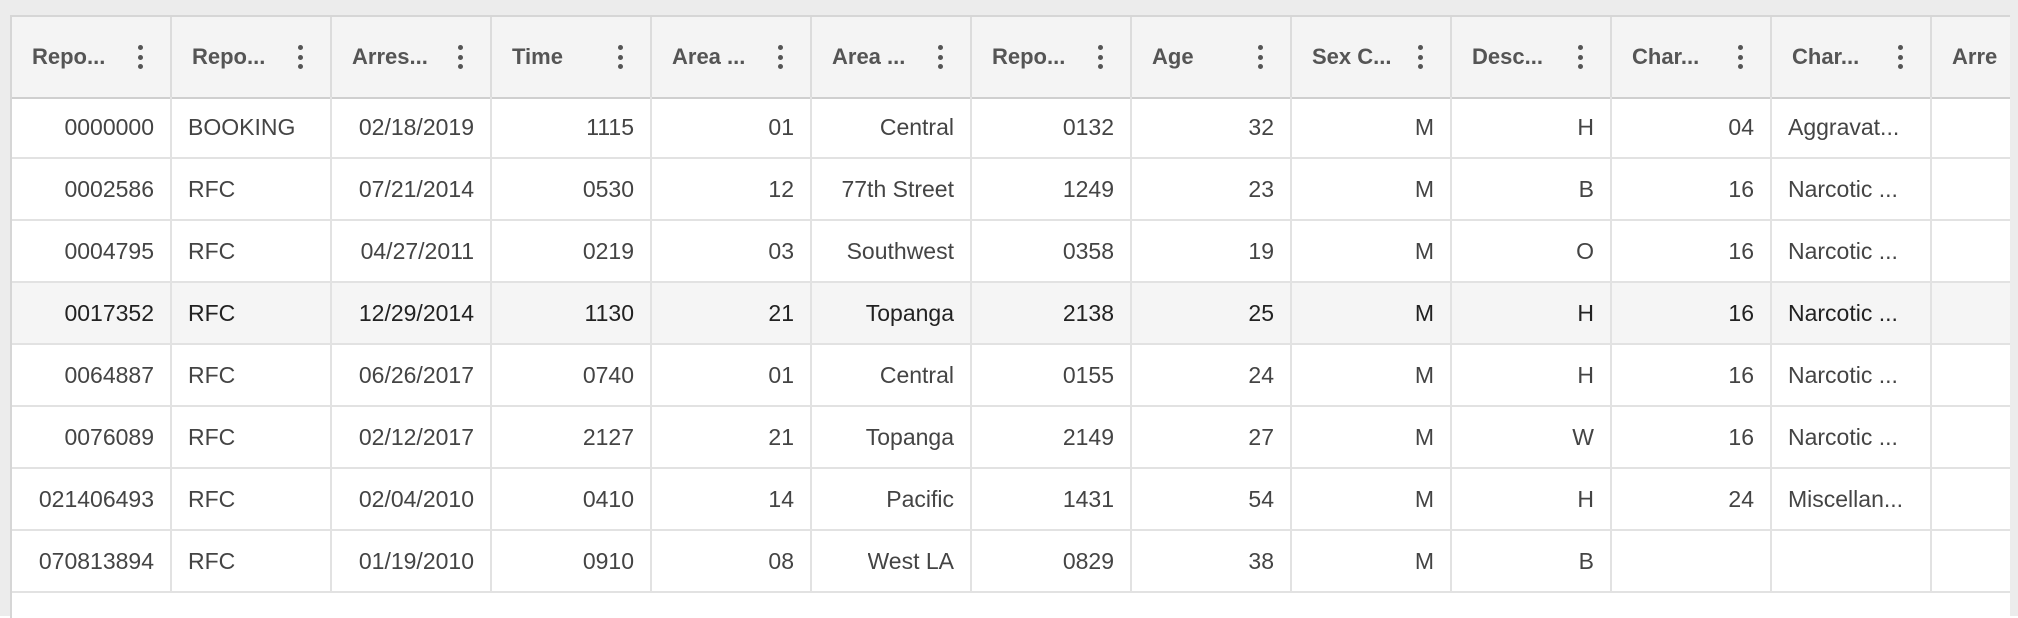 The height and width of the screenshot is (618, 2018). What do you see at coordinates (412, 251) in the screenshot?
I see `table-cell: 04/27/2011` at bounding box center [412, 251].